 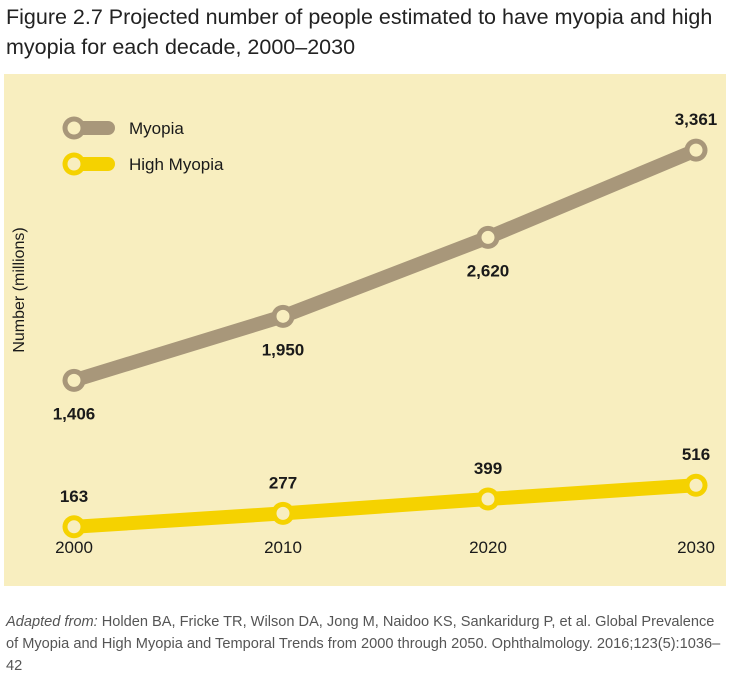 I want to click on x-tick-label-2000: 2000, so click(x=74, y=547).